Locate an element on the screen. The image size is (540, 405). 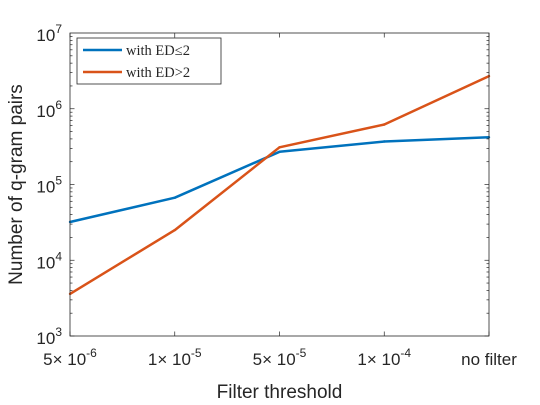
legend: with ED≤2 with ED>2 is located at coordinates (149, 61).